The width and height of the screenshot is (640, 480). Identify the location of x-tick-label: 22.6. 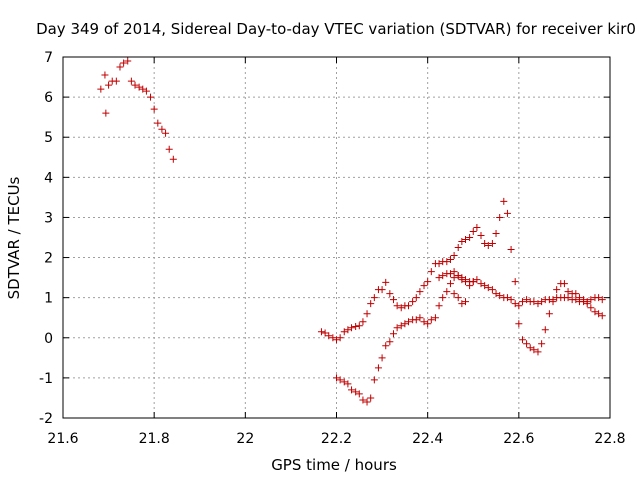
(518, 439).